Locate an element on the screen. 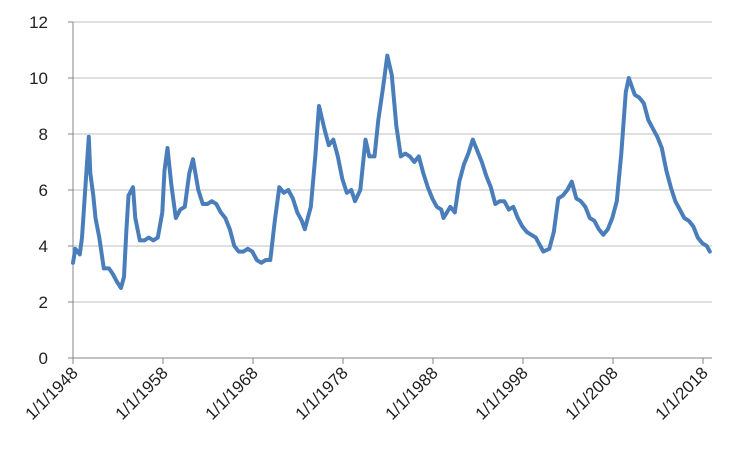 This screenshot has width=750, height=450. y-tick-label: 8 is located at coordinates (43, 134).